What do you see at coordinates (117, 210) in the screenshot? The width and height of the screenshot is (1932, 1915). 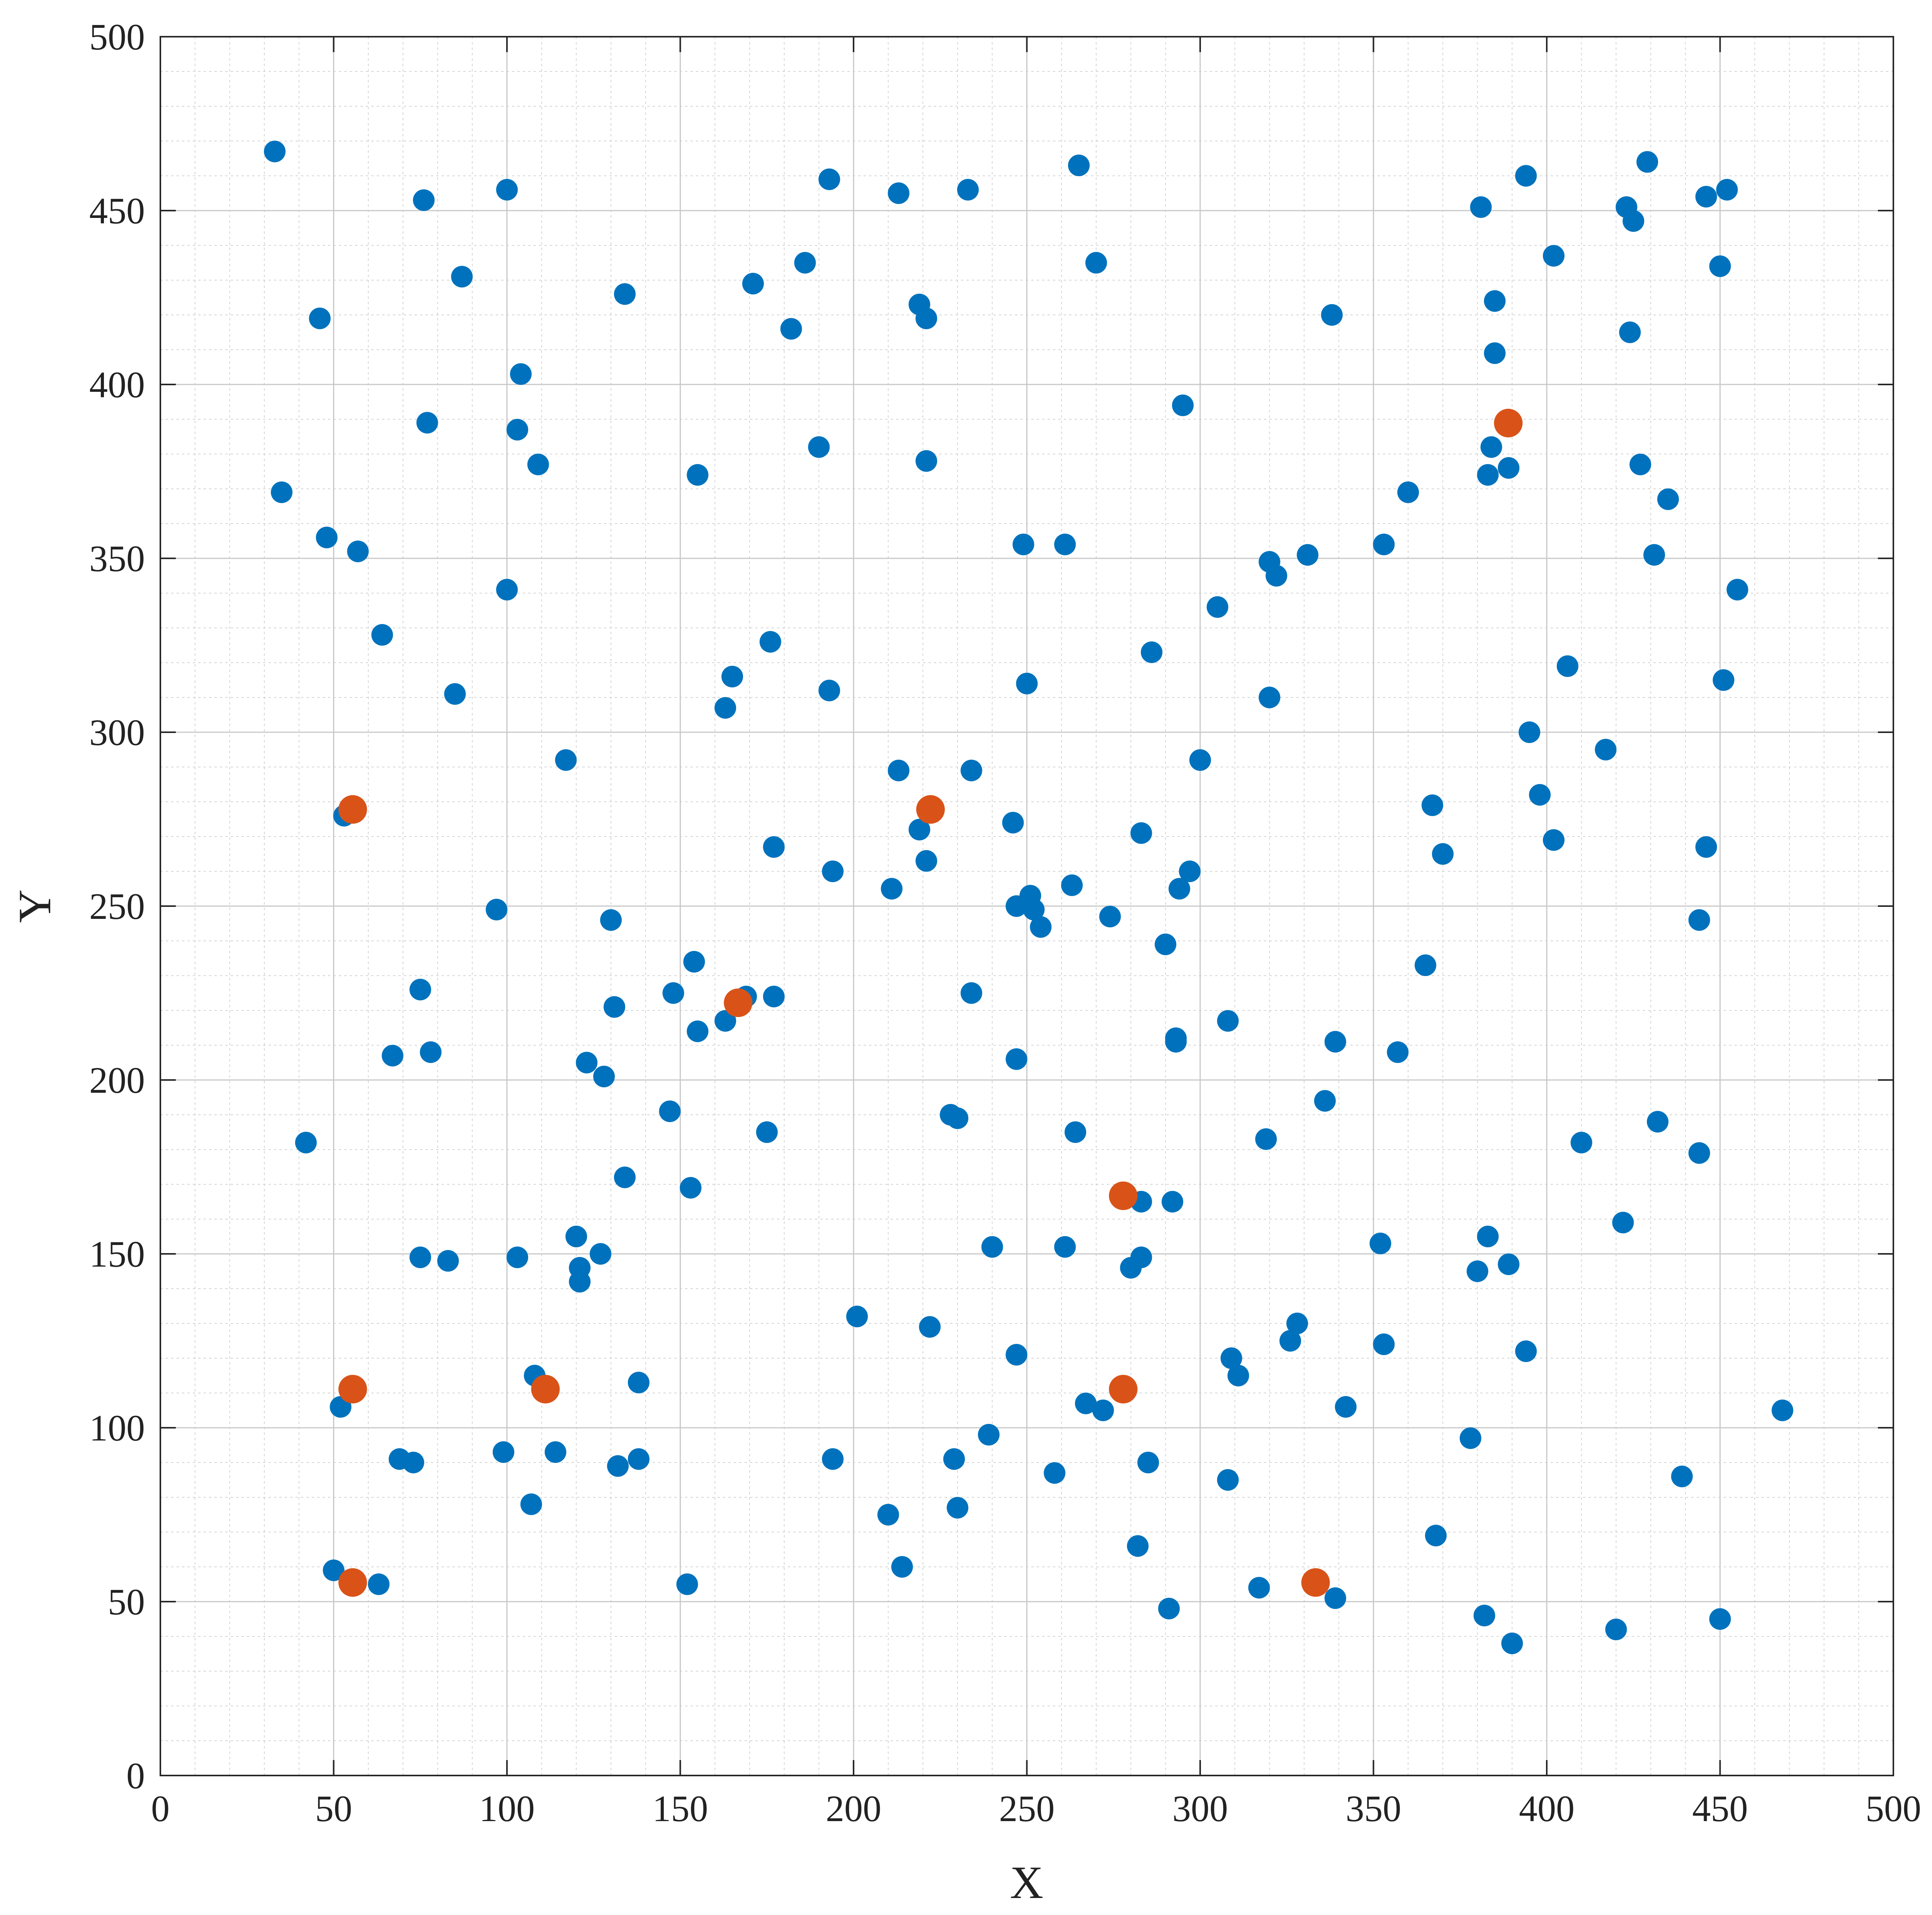 I see `y-tick-label: 450` at bounding box center [117, 210].